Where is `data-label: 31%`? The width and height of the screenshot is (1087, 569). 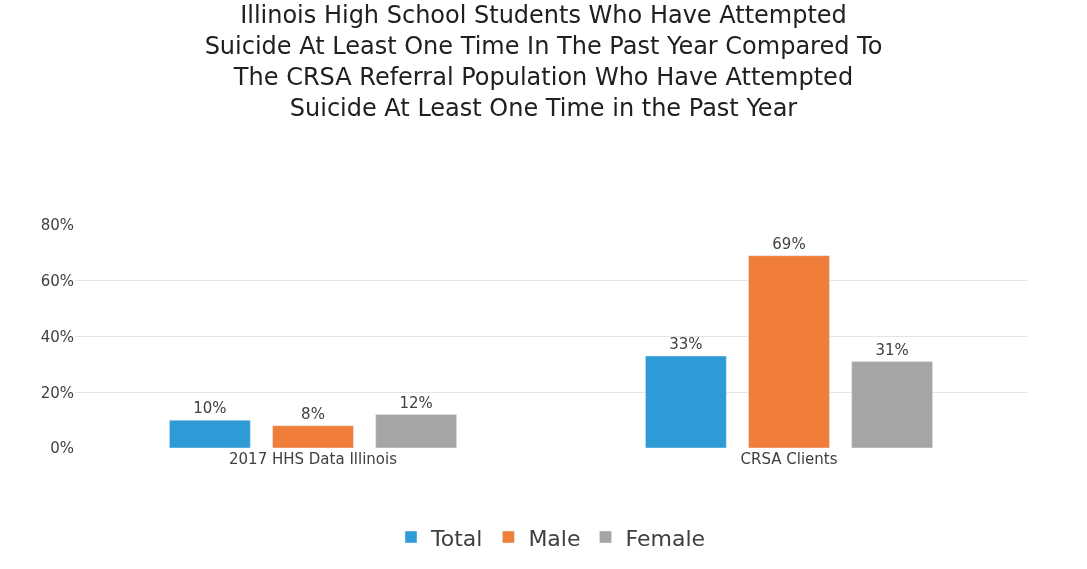
data-label: 31% is located at coordinates (892, 349).